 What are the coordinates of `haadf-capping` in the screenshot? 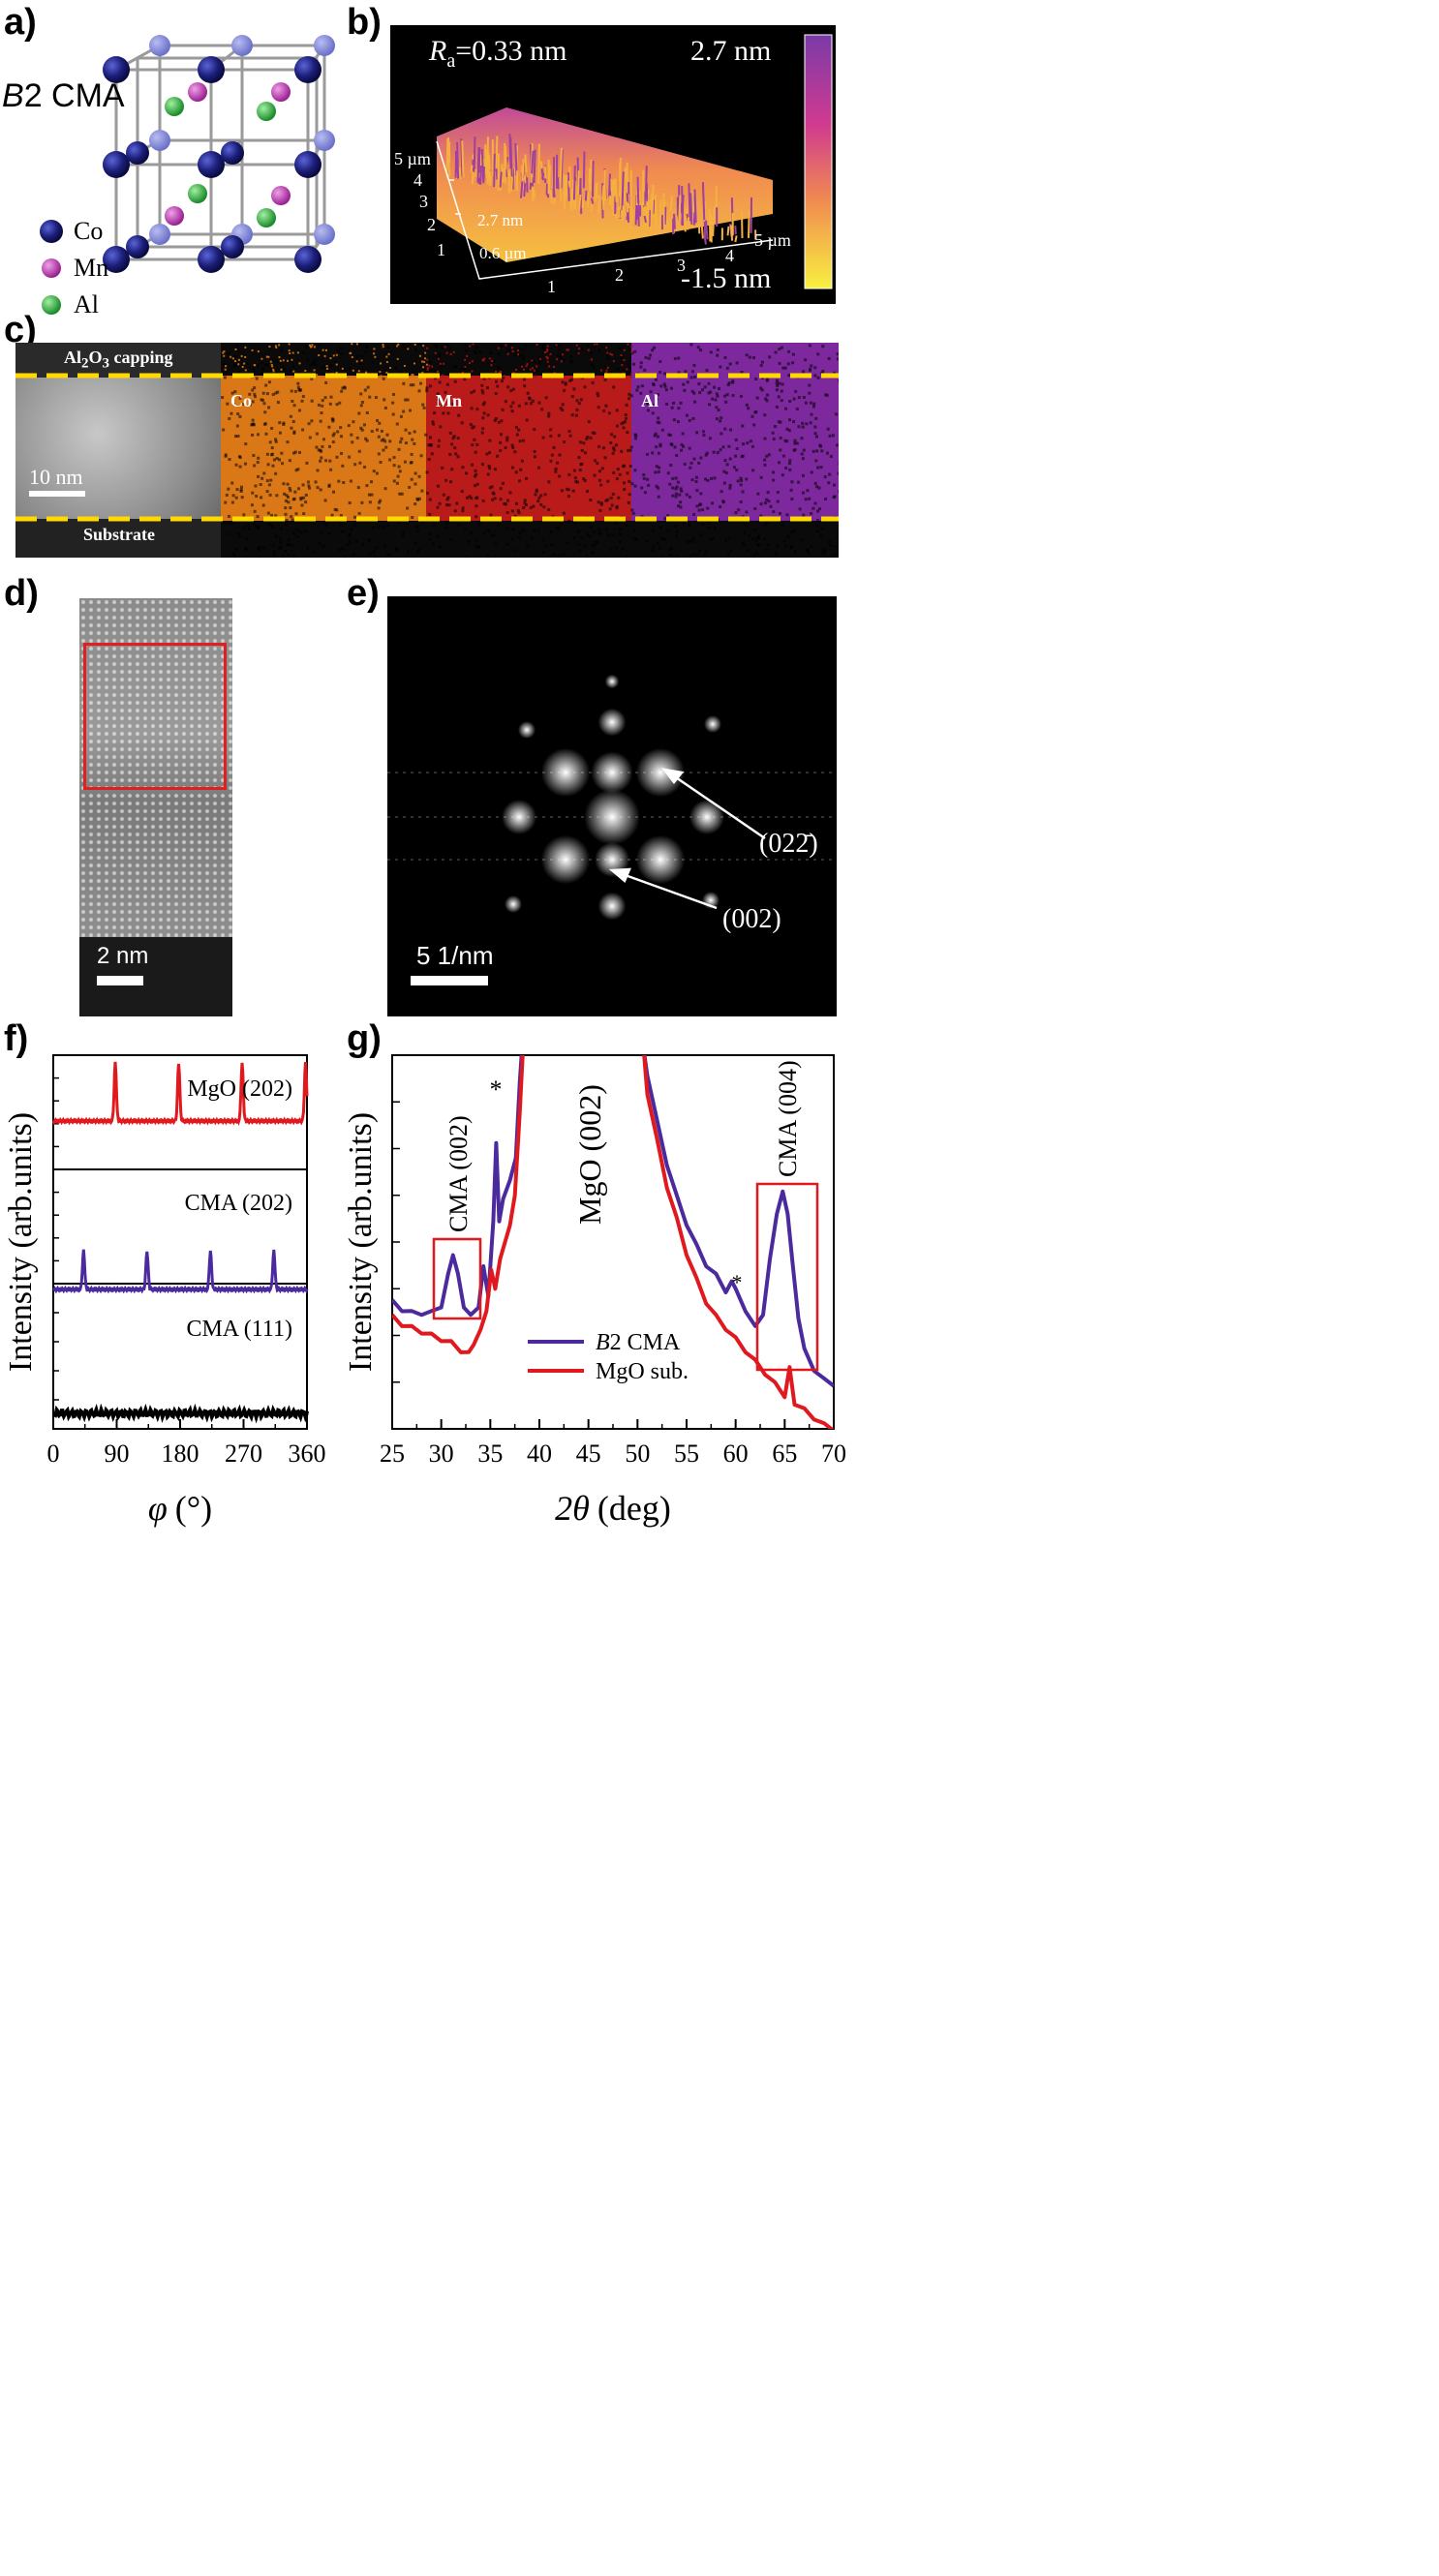 It's located at (118, 360).